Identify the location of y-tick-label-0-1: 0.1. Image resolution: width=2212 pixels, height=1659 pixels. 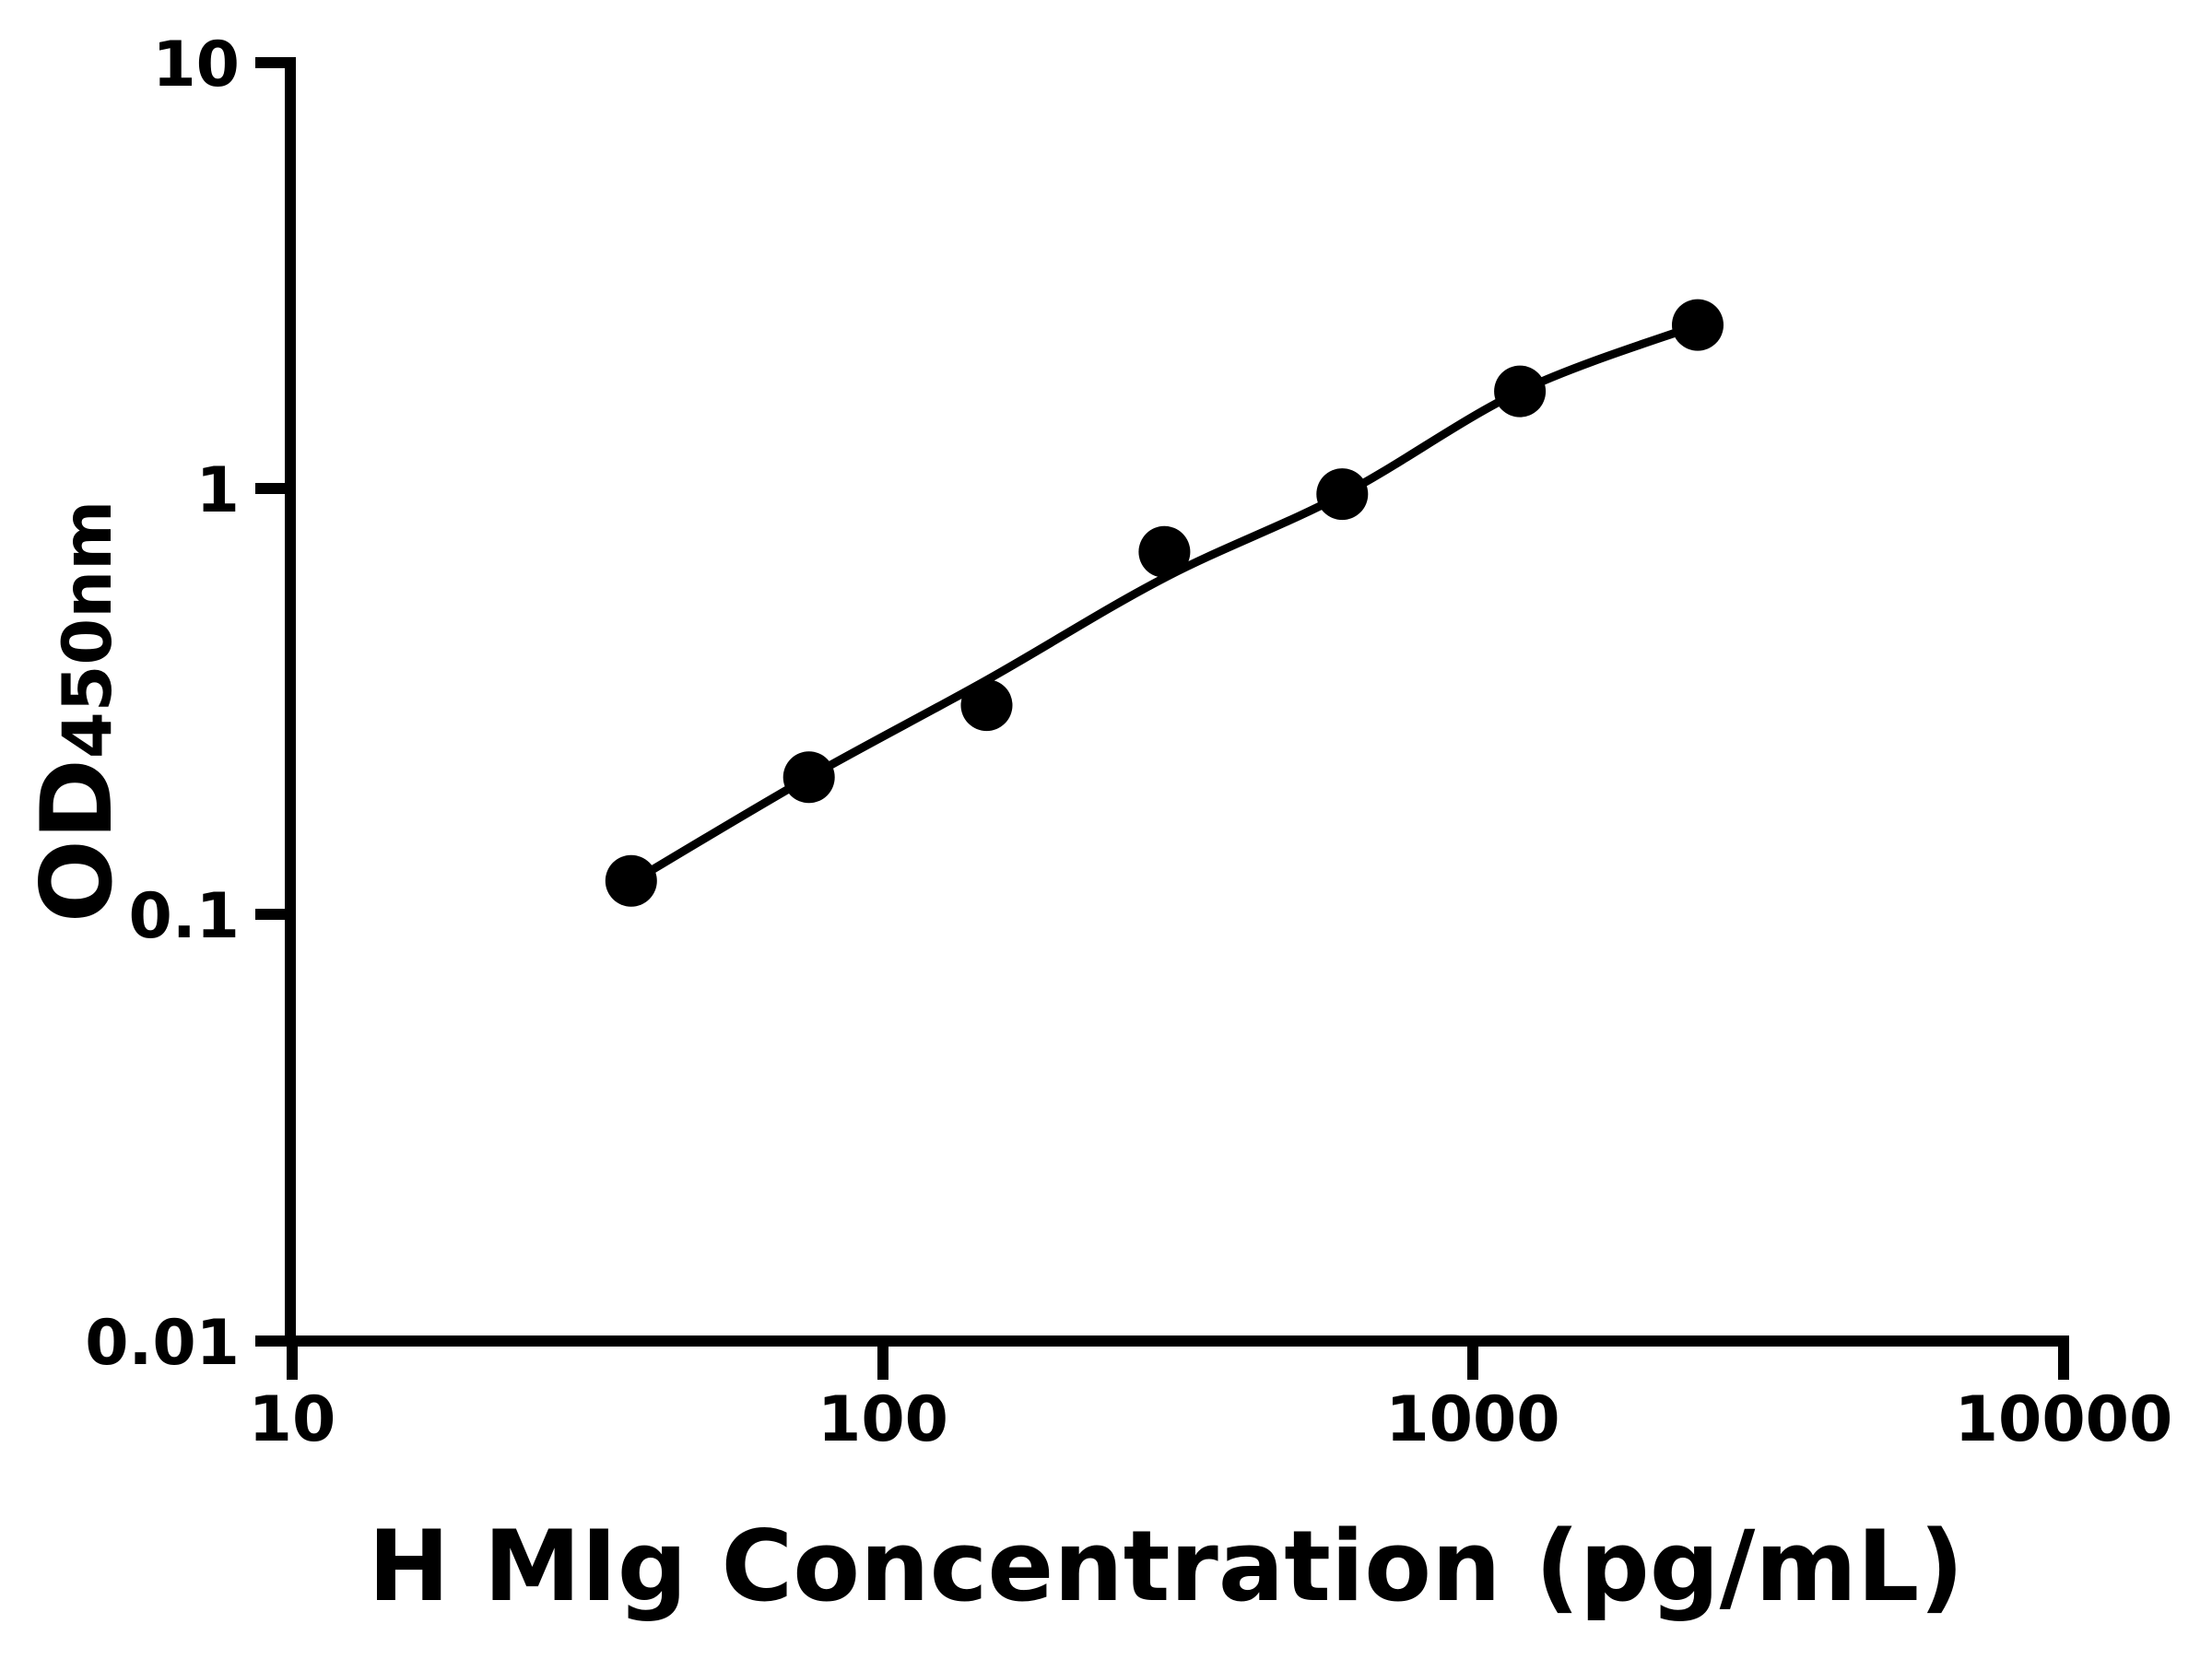
(184, 916).